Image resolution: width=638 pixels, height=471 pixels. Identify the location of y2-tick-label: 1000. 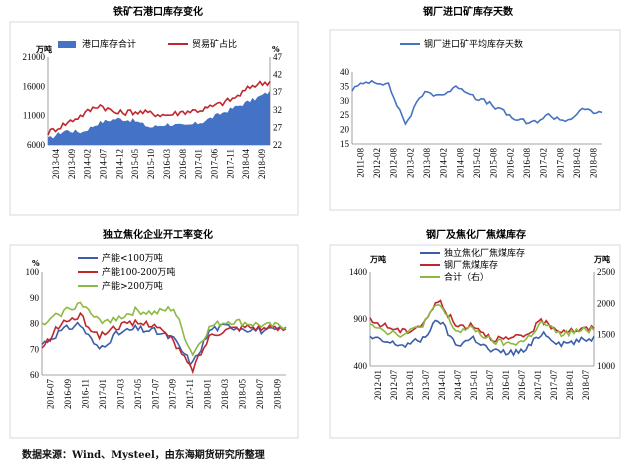
(606, 366).